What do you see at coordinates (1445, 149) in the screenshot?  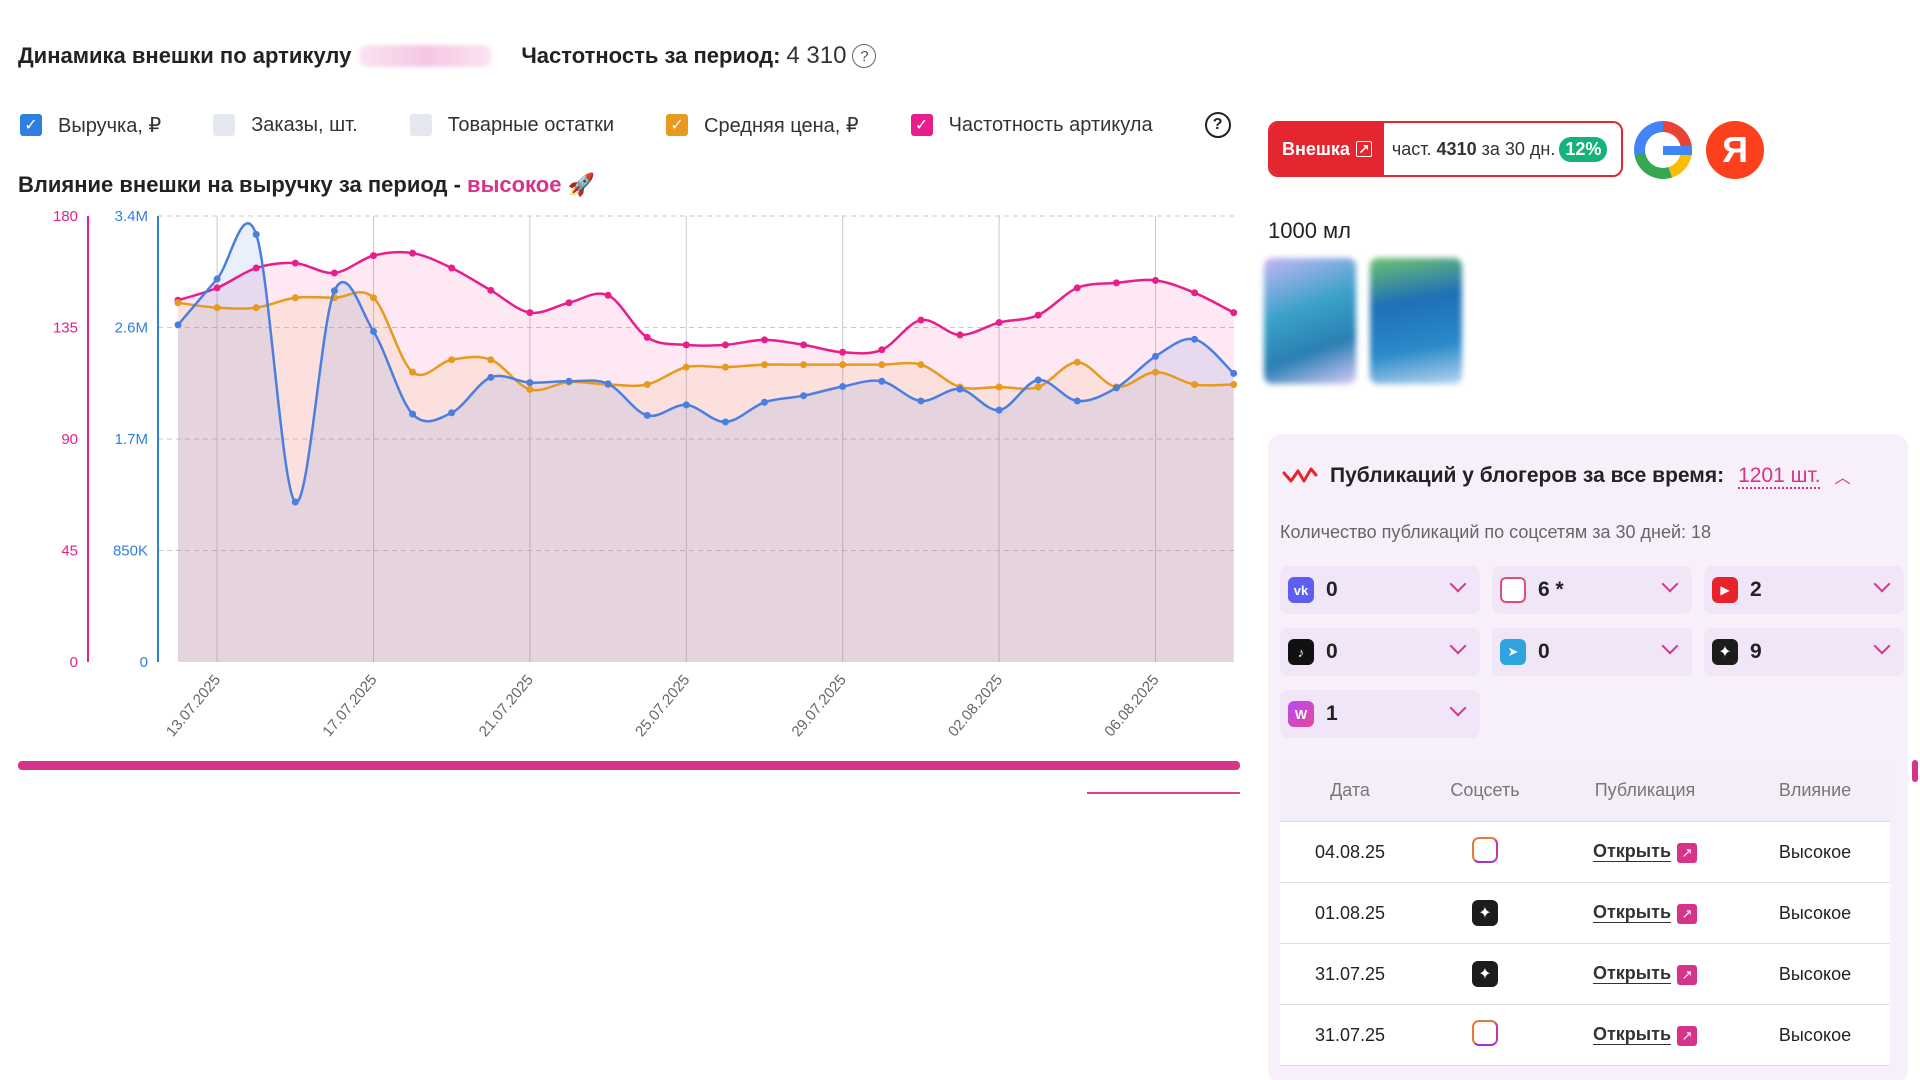 I see `external-traffic-badge: Внешка ↗ част. 4310 за 30 дн. 12%` at bounding box center [1445, 149].